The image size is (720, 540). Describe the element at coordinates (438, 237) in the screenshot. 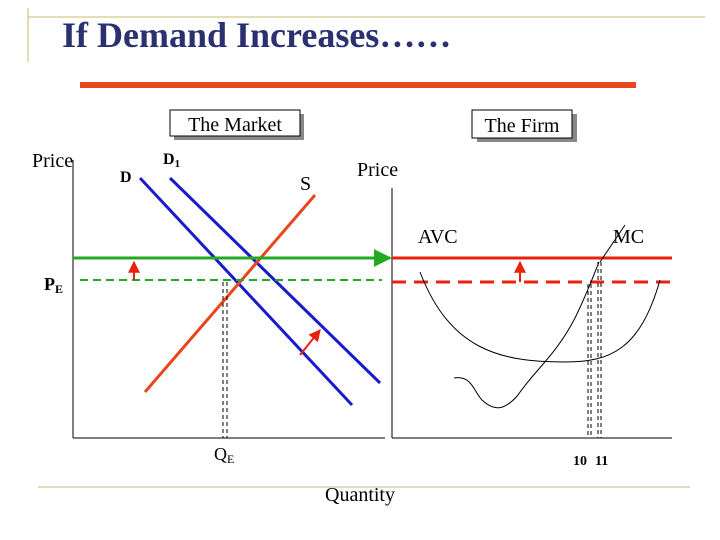

I see `avc-label: AVC` at that location.